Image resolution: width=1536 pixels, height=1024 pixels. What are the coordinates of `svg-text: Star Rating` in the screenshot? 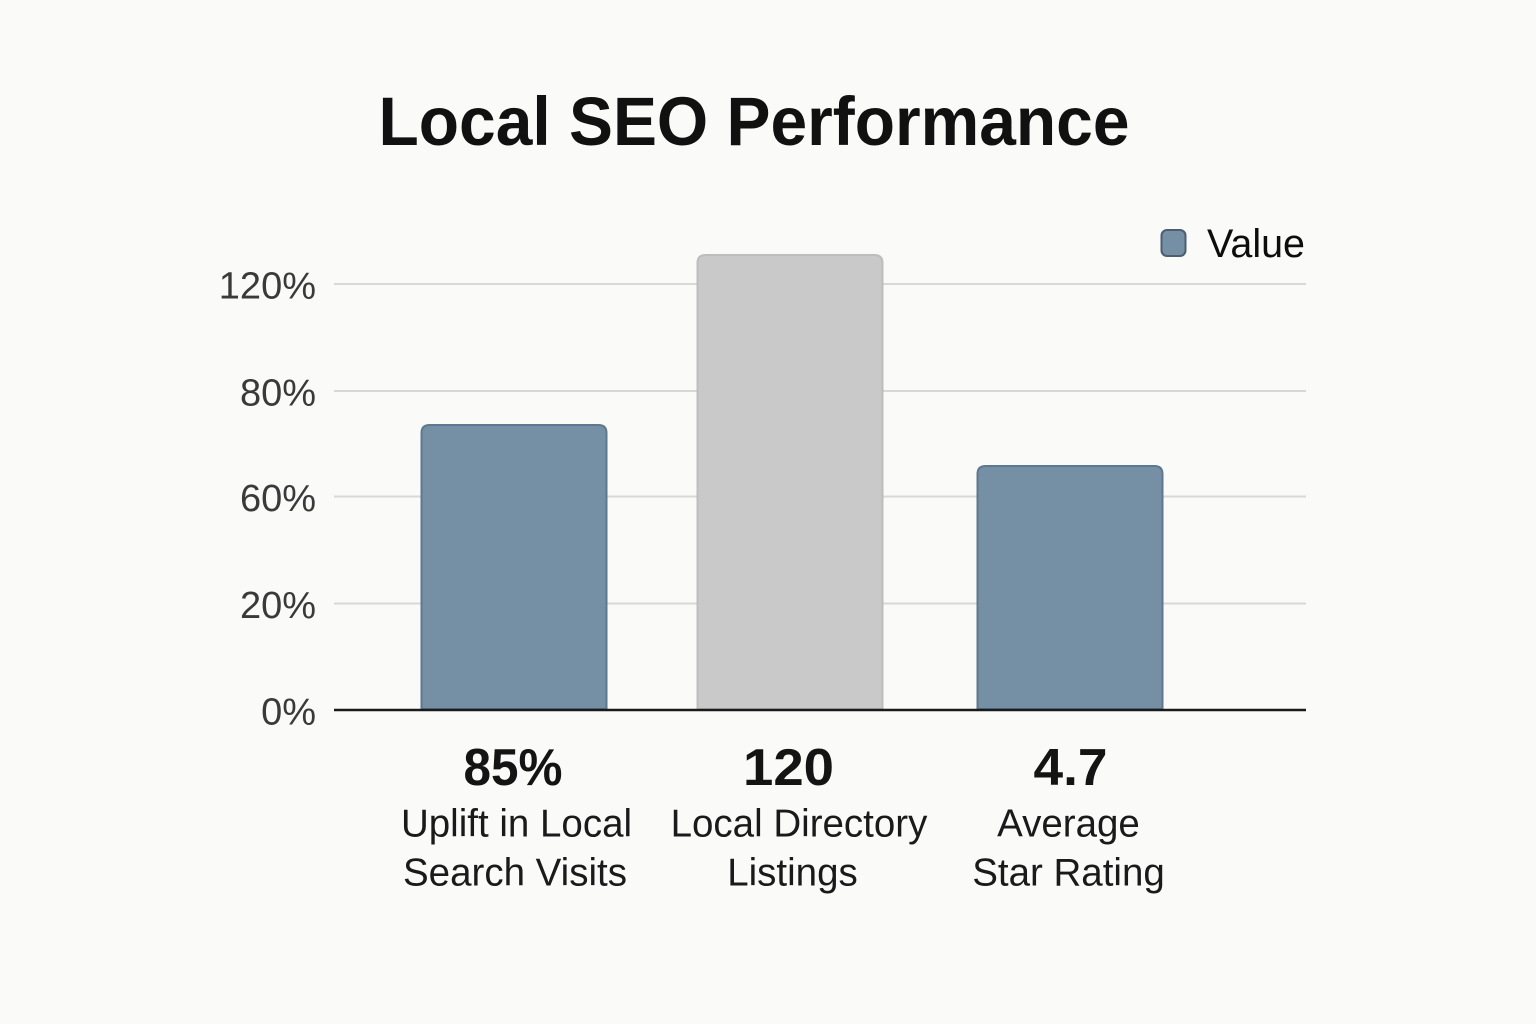 It's located at (1068, 873).